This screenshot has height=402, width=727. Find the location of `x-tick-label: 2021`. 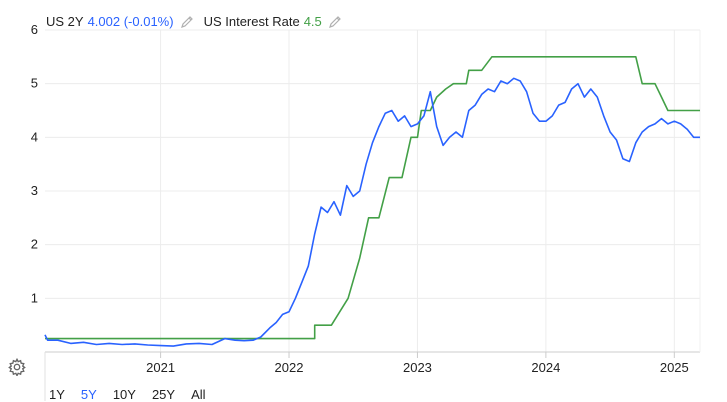

x-tick-label: 2021 is located at coordinates (160, 367).